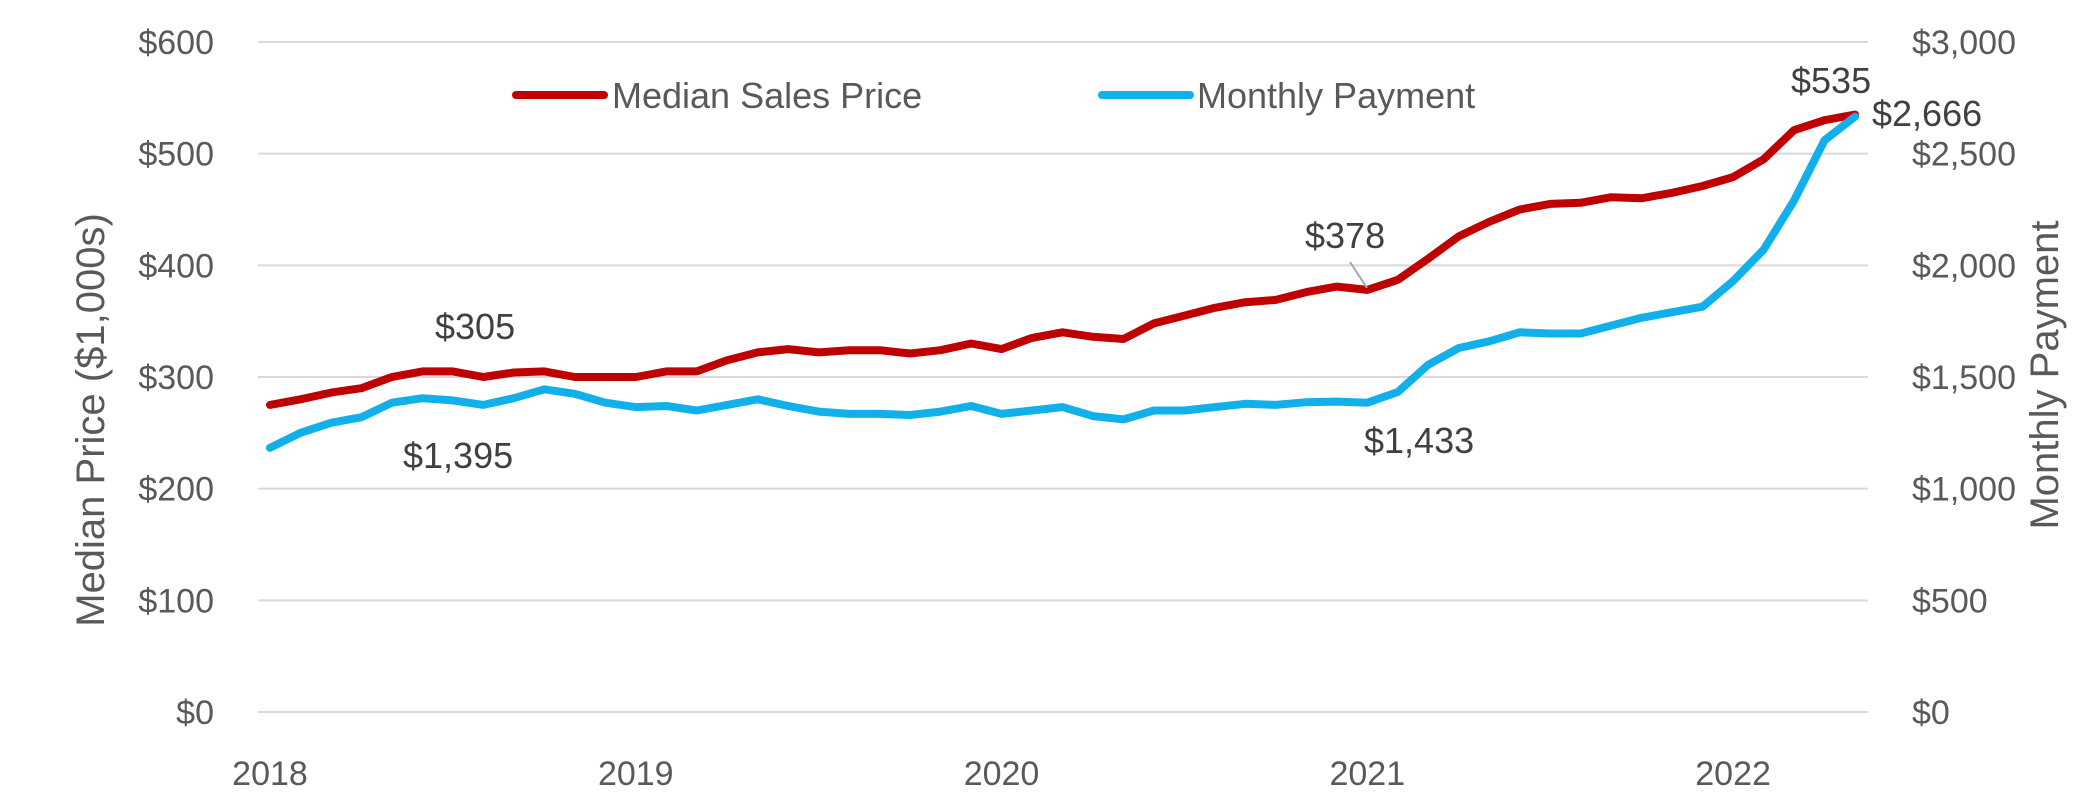 The height and width of the screenshot is (800, 2091). Describe the element at coordinates (1927, 113) in the screenshot. I see `data-label-payment-2022: $2,666` at that location.